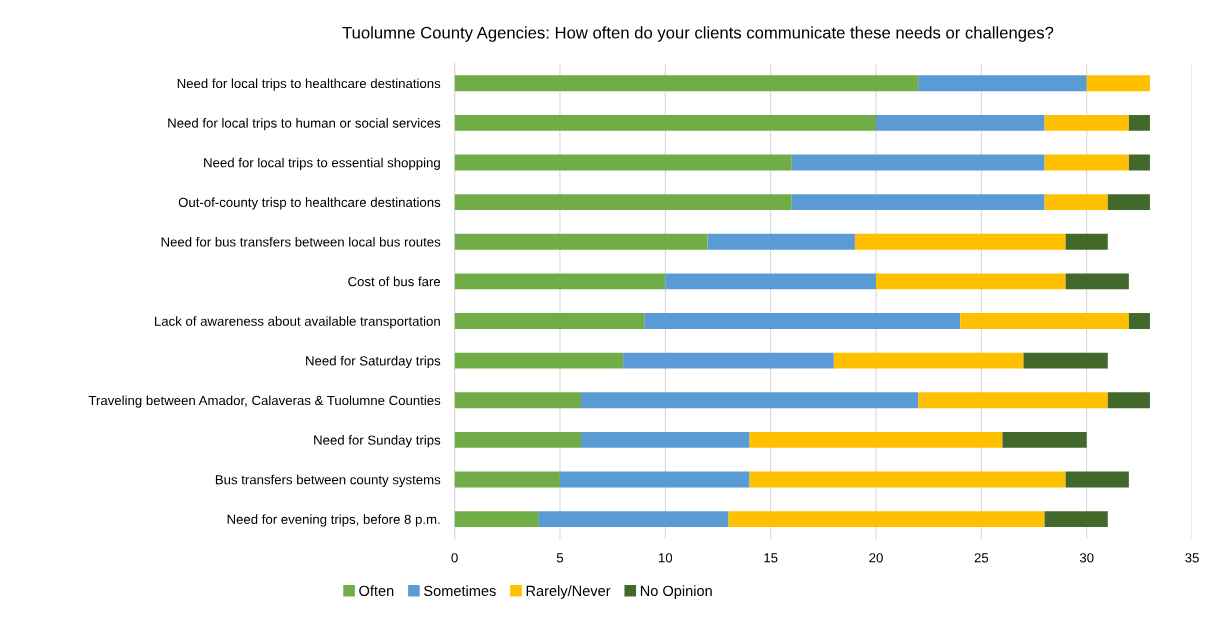 The image size is (1209, 634). I want to click on x-tick-label: 35, so click(1192, 558).